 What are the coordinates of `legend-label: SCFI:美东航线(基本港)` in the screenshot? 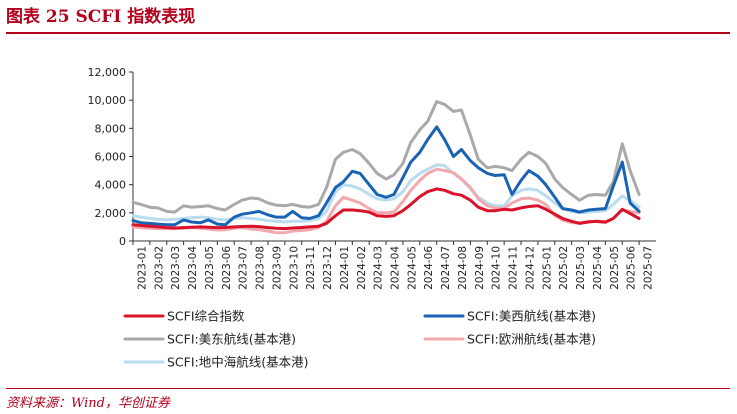 It's located at (231, 339).